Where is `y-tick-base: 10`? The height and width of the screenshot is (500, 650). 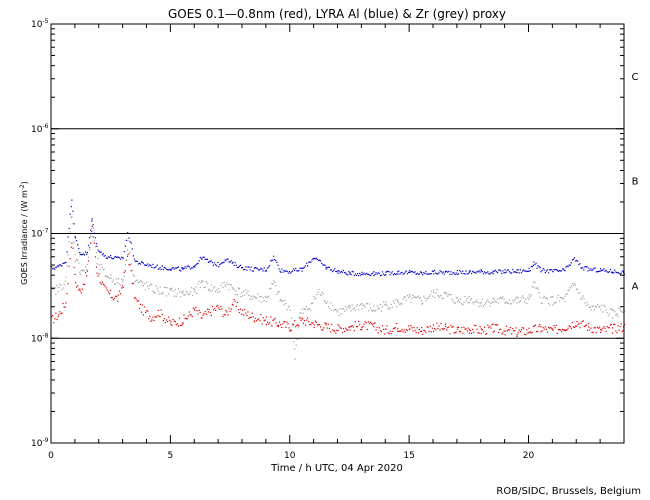 y-tick-base: 10 is located at coordinates (37, 235).